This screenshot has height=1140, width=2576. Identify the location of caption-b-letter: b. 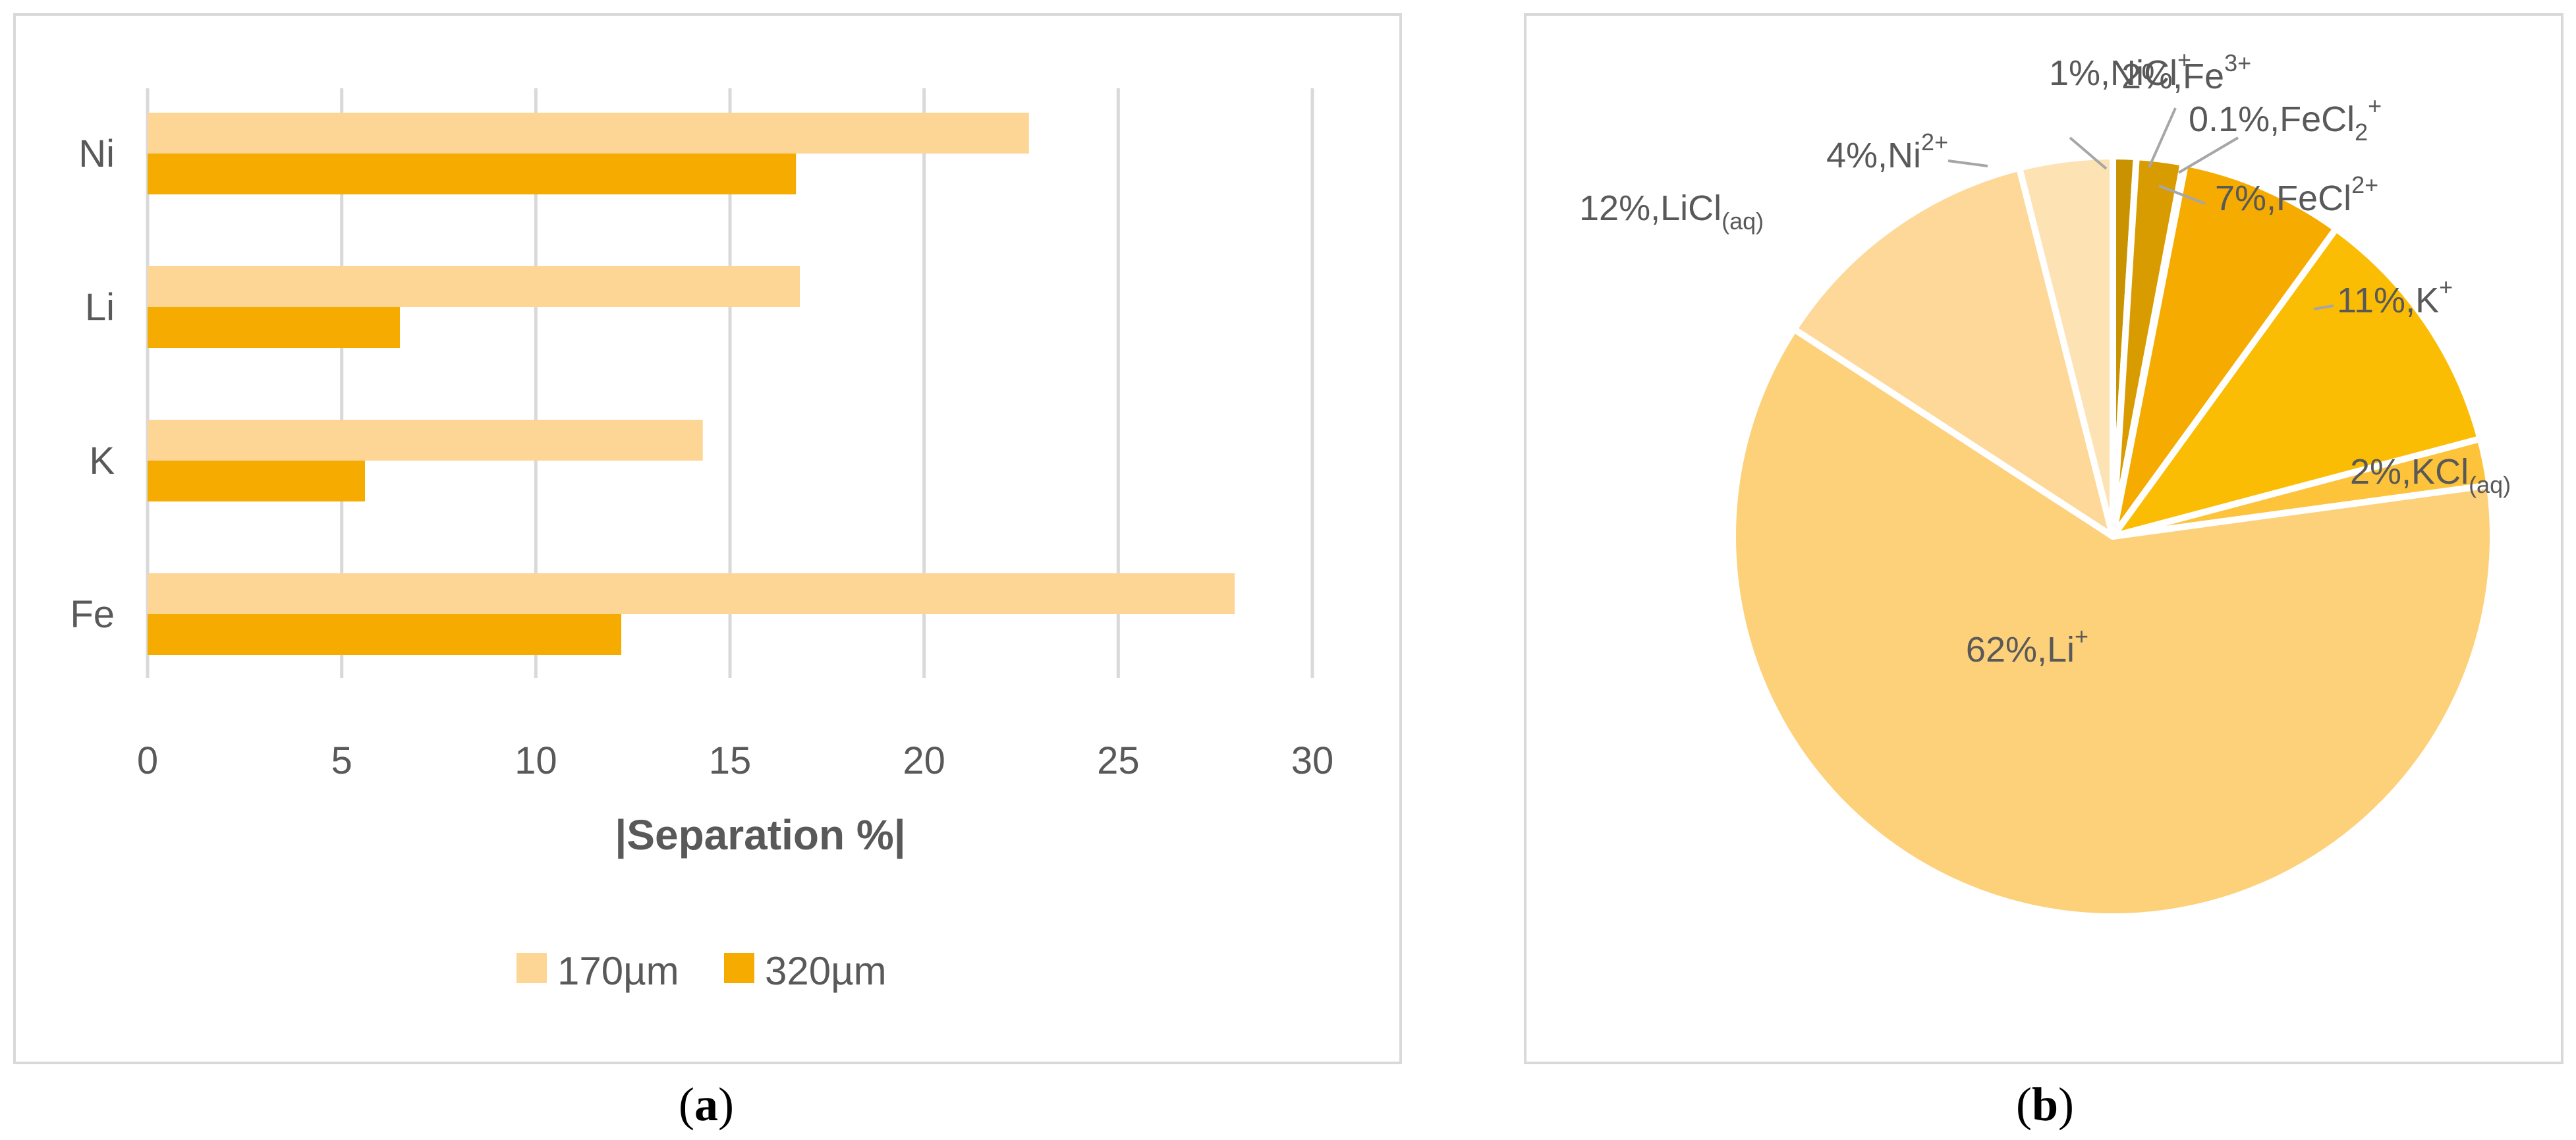
(2045, 1104).